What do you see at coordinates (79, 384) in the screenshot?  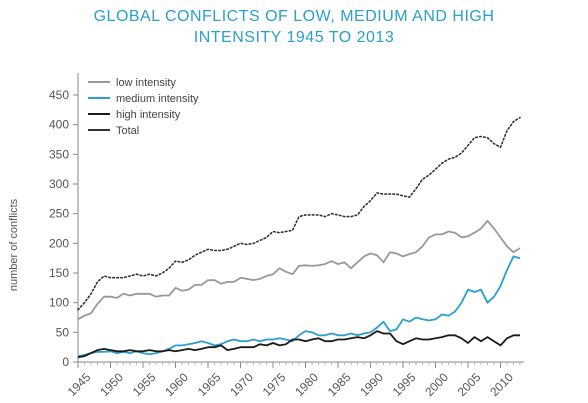 I see `x-tick-label: 1945` at bounding box center [79, 384].